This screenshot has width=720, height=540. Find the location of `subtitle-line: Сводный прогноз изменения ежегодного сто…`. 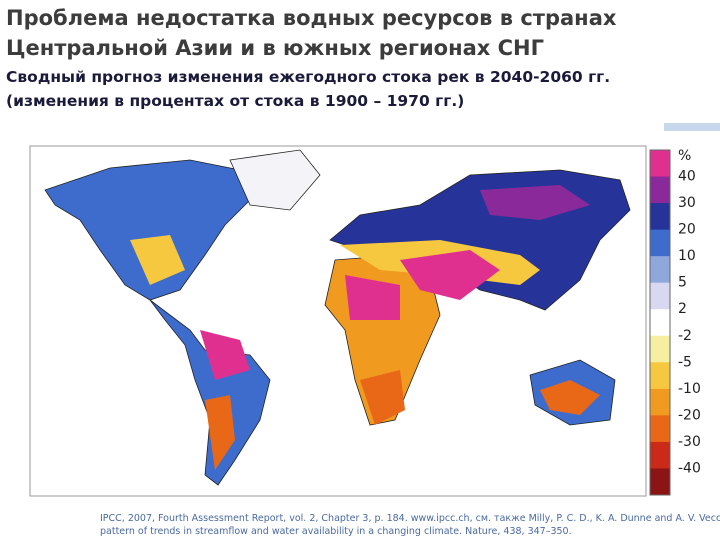

subtitle-line: Сводный прогноз изменения ежегодного сто… is located at coordinates (308, 77).